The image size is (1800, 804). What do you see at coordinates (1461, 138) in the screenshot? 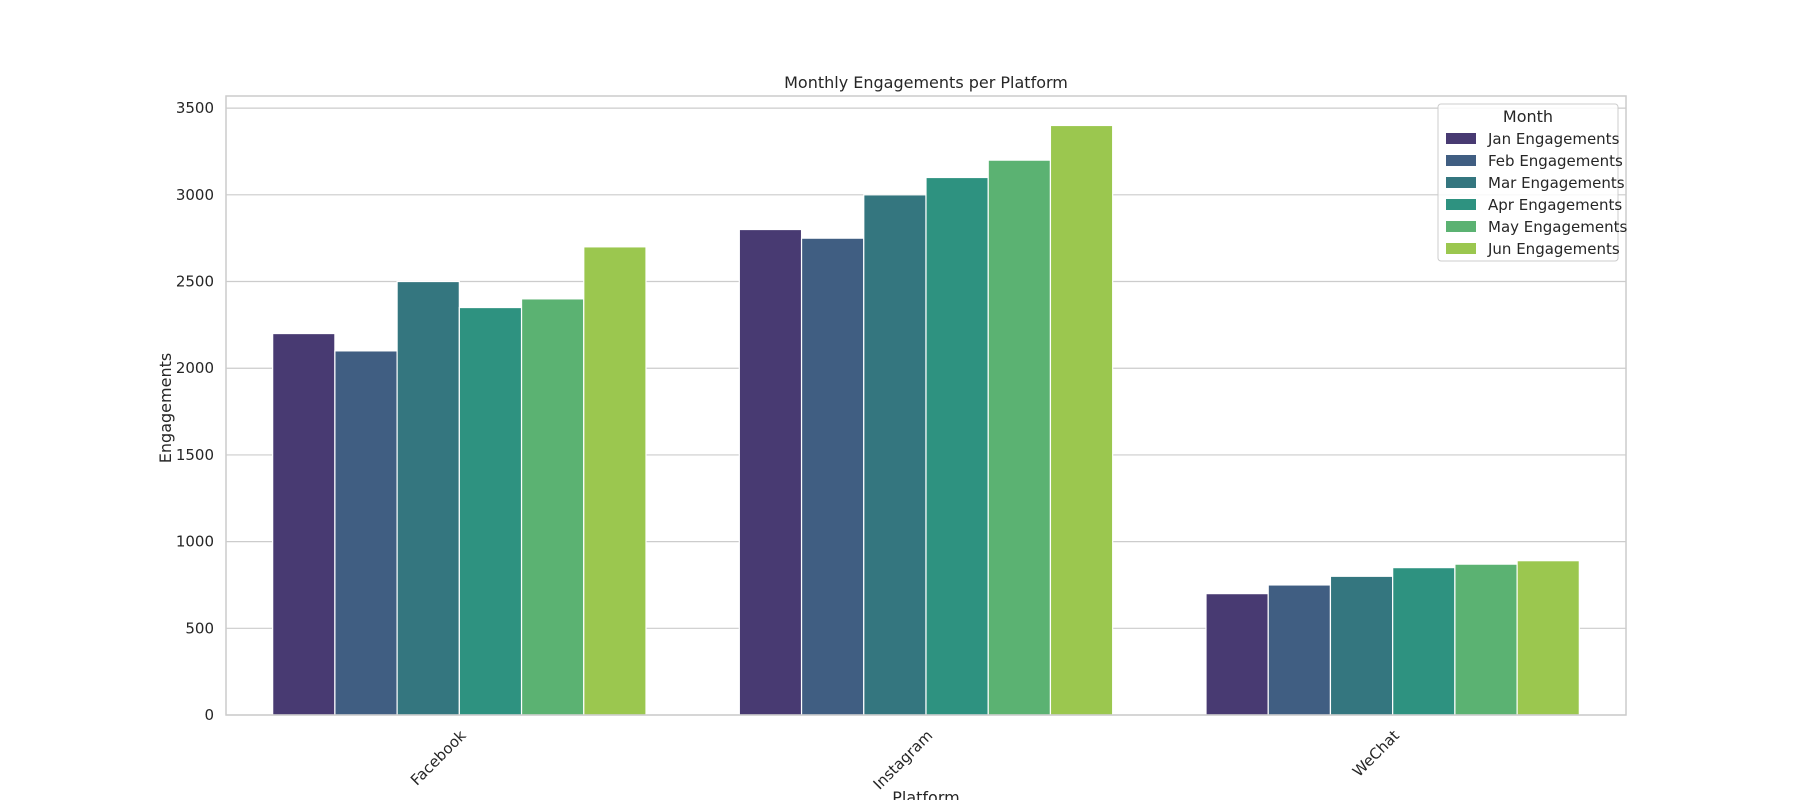
I see `legend-swatch-jan` at bounding box center [1461, 138].